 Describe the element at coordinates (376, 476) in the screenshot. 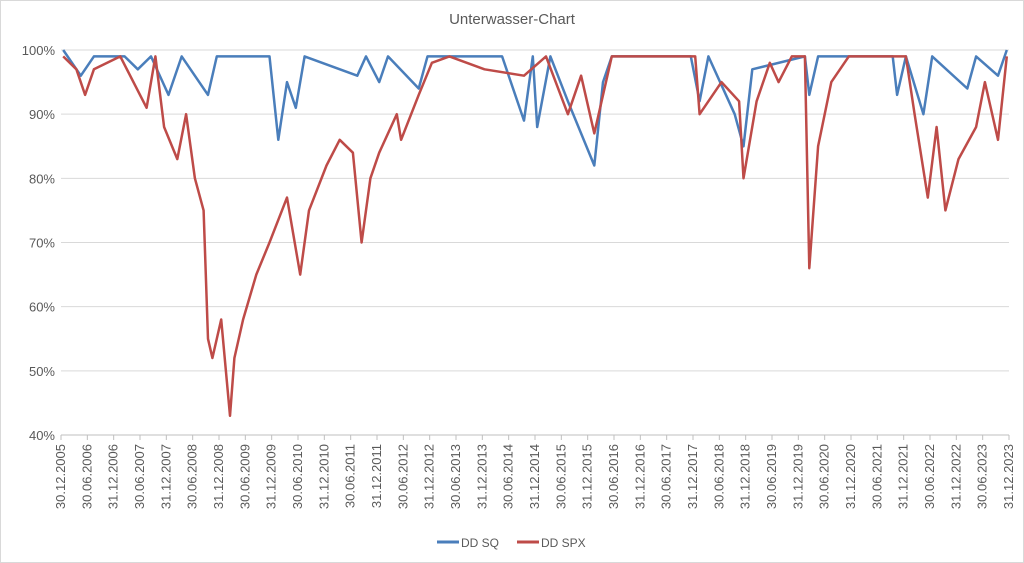

I see `x-tick-label: 31.12.2011` at that location.